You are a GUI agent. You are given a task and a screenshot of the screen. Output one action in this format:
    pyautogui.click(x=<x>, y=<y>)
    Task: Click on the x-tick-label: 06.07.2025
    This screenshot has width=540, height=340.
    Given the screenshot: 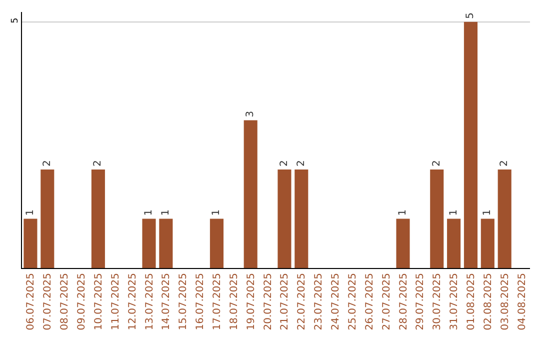 What is the action you would take?
    pyautogui.click(x=31, y=301)
    